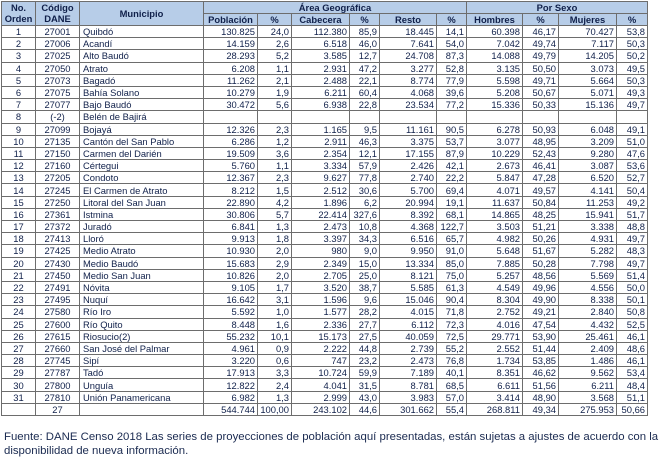 This screenshot has width=665, height=467. I want to click on cell-mujeres: 15.136, so click(587, 105).